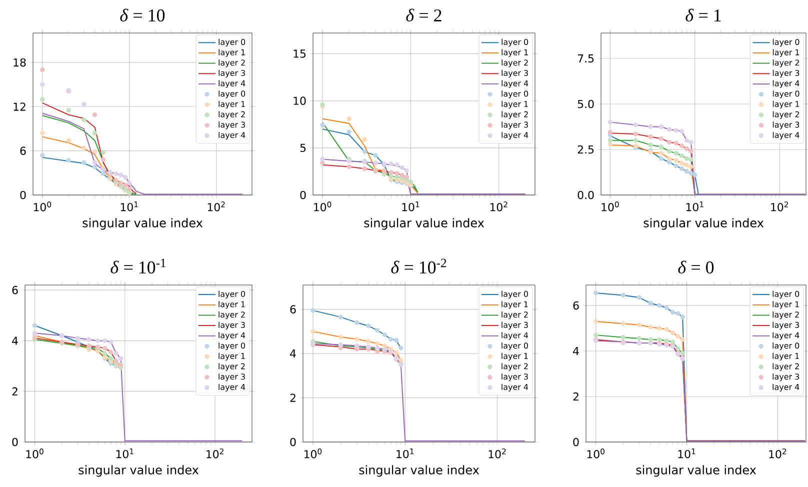 The height and width of the screenshot is (487, 808). I want to click on y-tick-label: 12, so click(20, 106).